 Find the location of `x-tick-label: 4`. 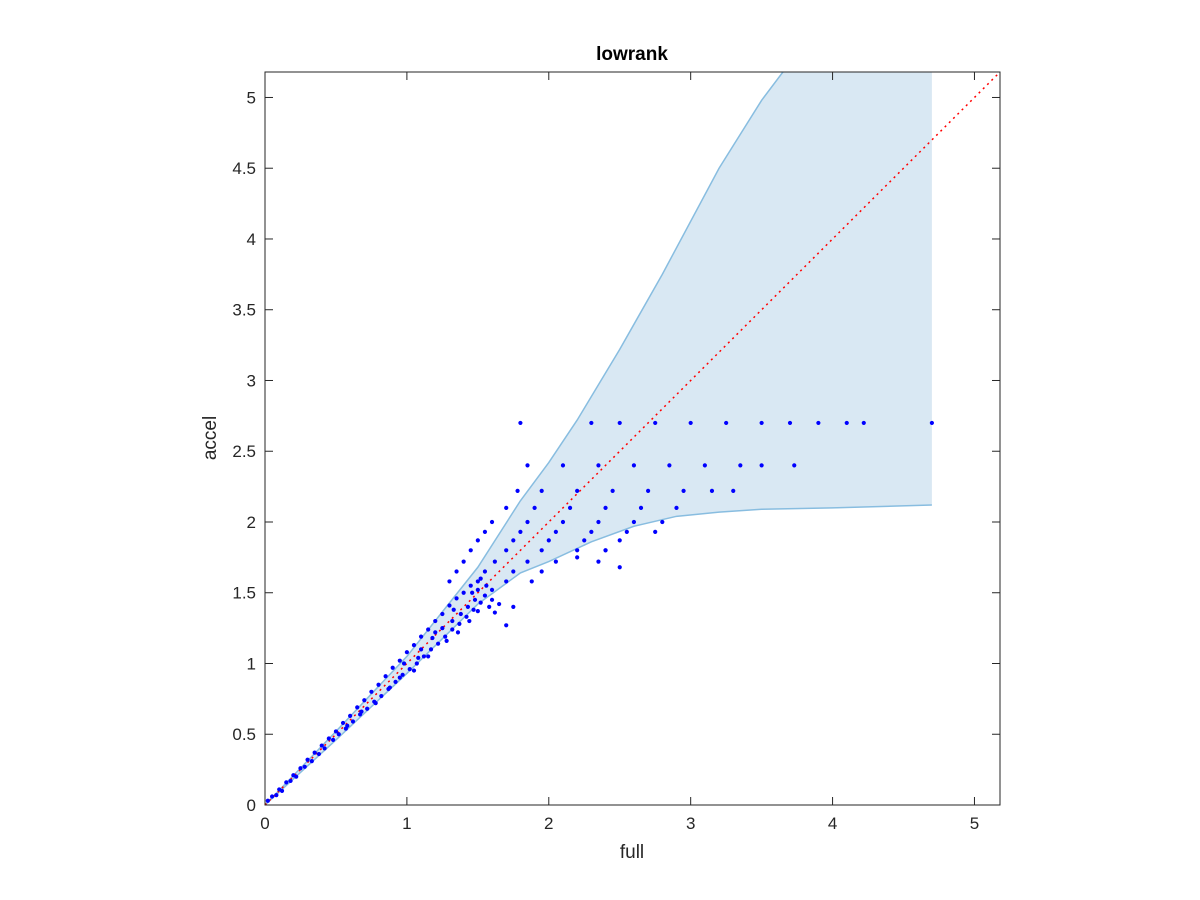

x-tick-label: 4 is located at coordinates (832, 823).